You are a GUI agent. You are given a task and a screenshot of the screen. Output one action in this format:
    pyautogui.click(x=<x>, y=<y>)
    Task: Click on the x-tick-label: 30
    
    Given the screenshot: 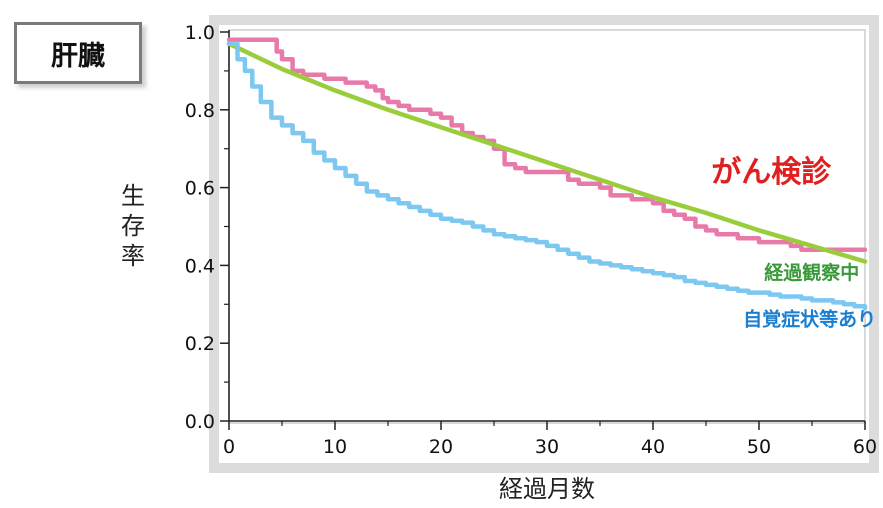 What is the action you would take?
    pyautogui.click(x=547, y=447)
    